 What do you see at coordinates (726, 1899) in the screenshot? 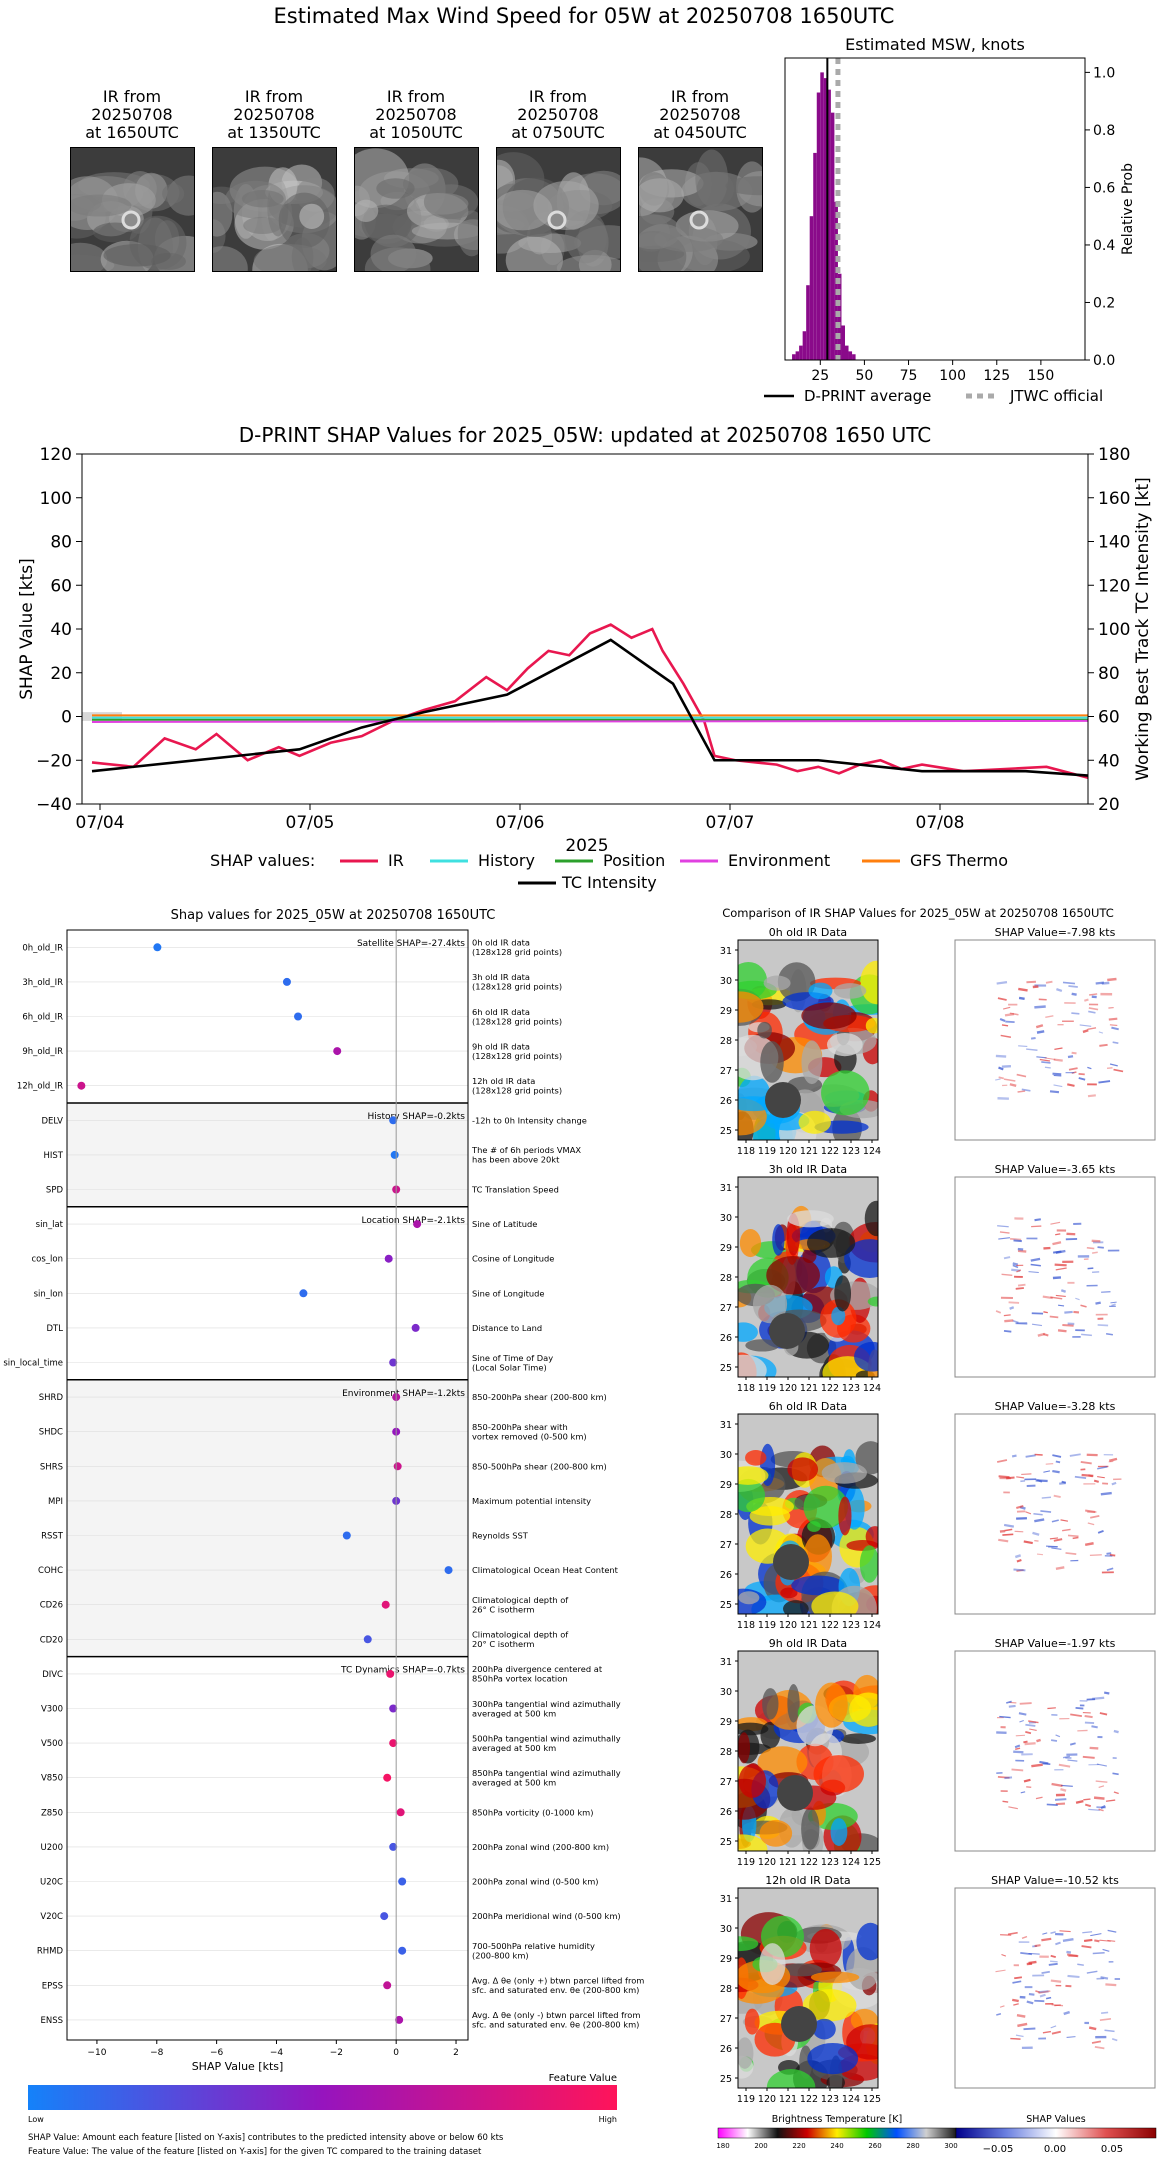
I see `ir-y-tick-label: 31` at bounding box center [726, 1899].